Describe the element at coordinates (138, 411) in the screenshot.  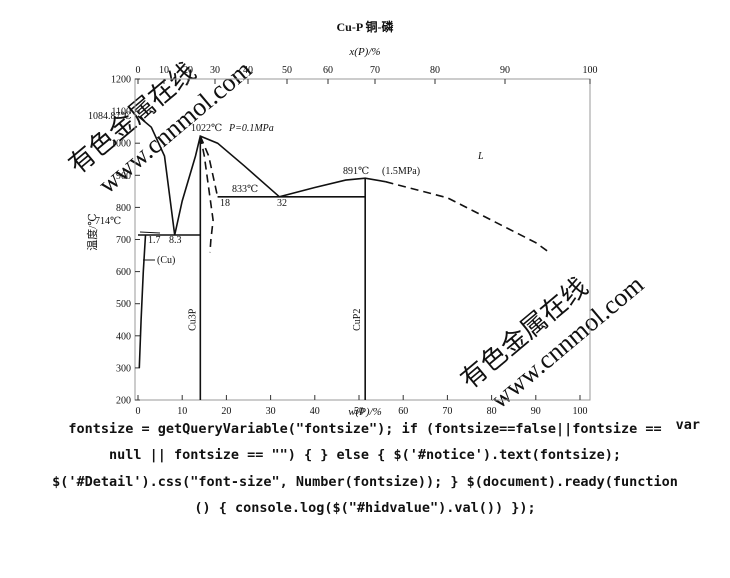
I see `bottom-tick-label: 0` at that location.